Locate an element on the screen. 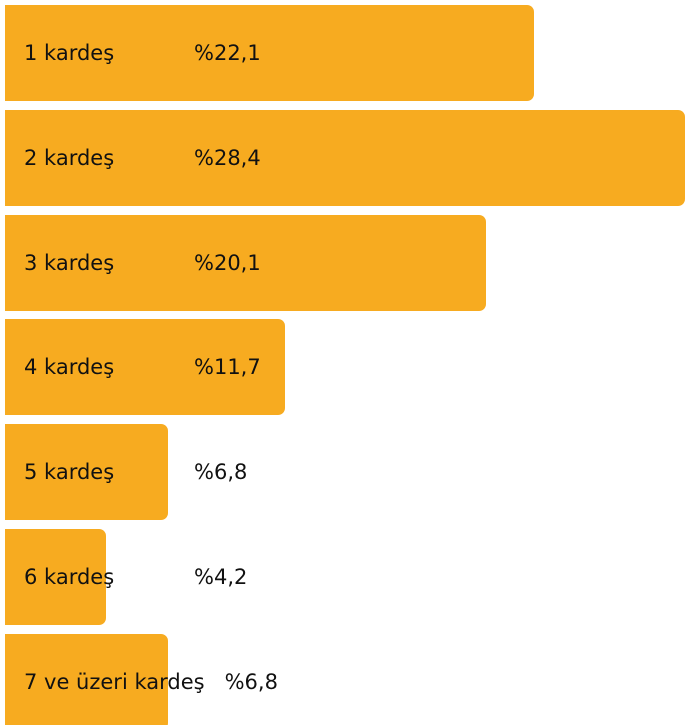  bar-label: 7 ve üzeri kardeş %6,8 is located at coordinates (151, 679).